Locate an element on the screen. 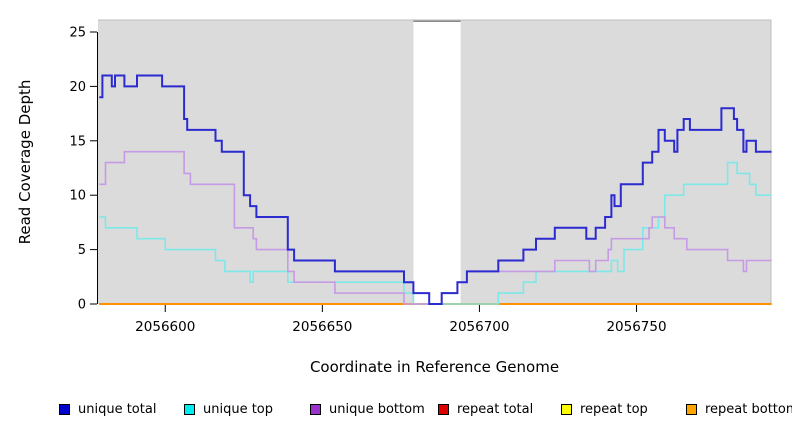 This screenshot has width=792, height=432. y-tick-label: 20 is located at coordinates (77, 87).